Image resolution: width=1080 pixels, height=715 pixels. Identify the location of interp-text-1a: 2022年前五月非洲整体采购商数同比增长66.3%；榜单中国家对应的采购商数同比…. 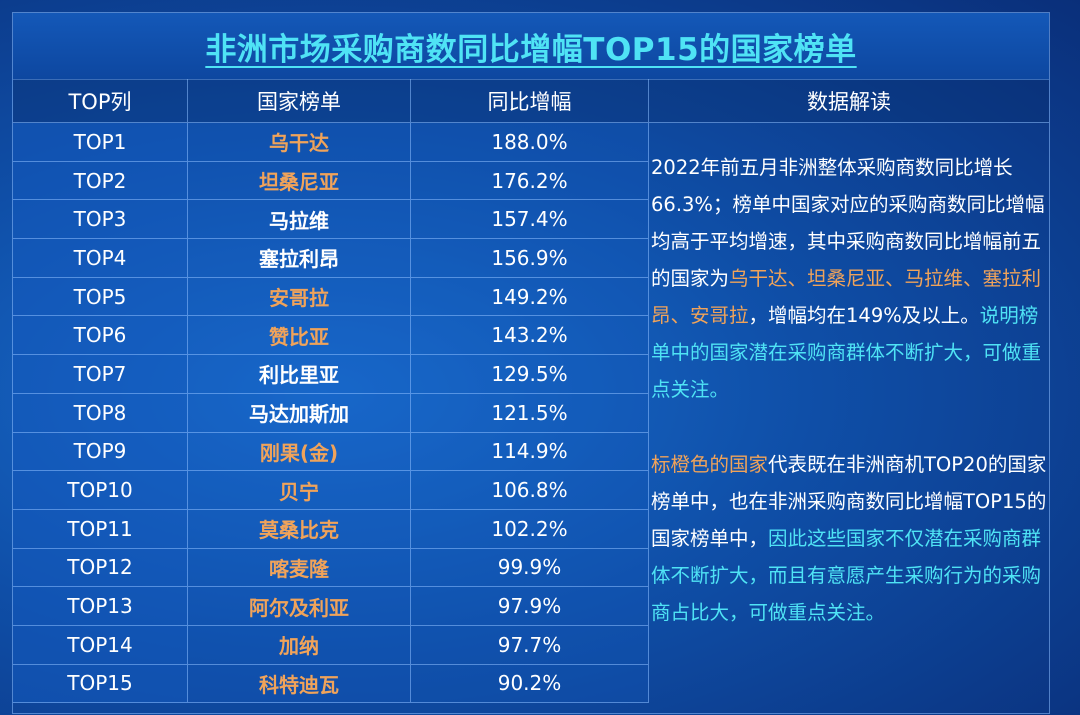
(848, 223).